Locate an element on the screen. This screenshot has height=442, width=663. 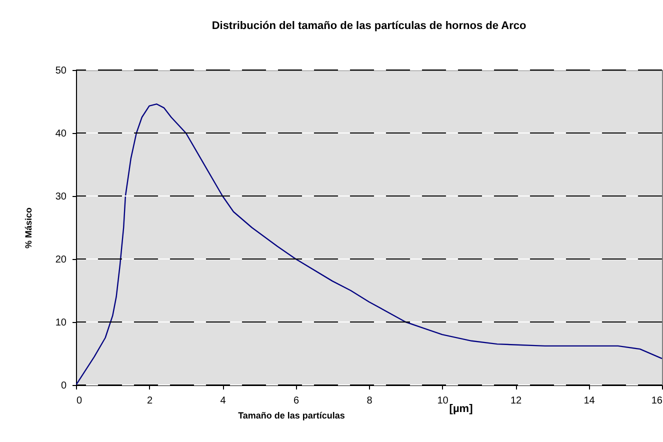
x-tick-label: 6 is located at coordinates (296, 401).